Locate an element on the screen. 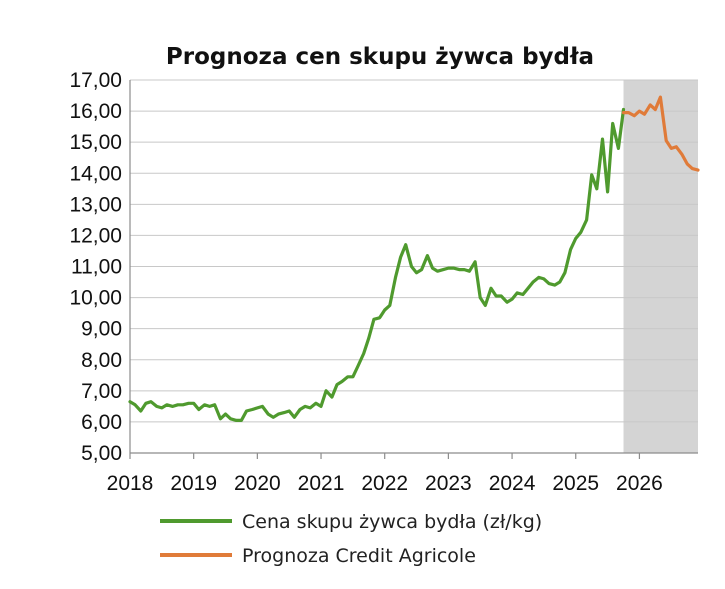 This screenshot has height=589, width=725. y-tick-label: 14,00 is located at coordinates (95, 173).